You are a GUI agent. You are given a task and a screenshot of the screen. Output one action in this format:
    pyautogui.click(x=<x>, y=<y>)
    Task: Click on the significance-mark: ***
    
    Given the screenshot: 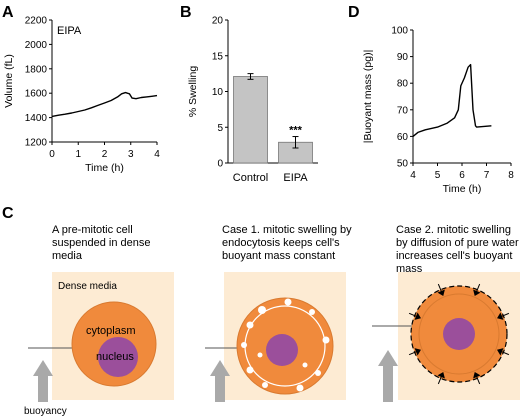 What is the action you would take?
    pyautogui.click(x=296, y=131)
    